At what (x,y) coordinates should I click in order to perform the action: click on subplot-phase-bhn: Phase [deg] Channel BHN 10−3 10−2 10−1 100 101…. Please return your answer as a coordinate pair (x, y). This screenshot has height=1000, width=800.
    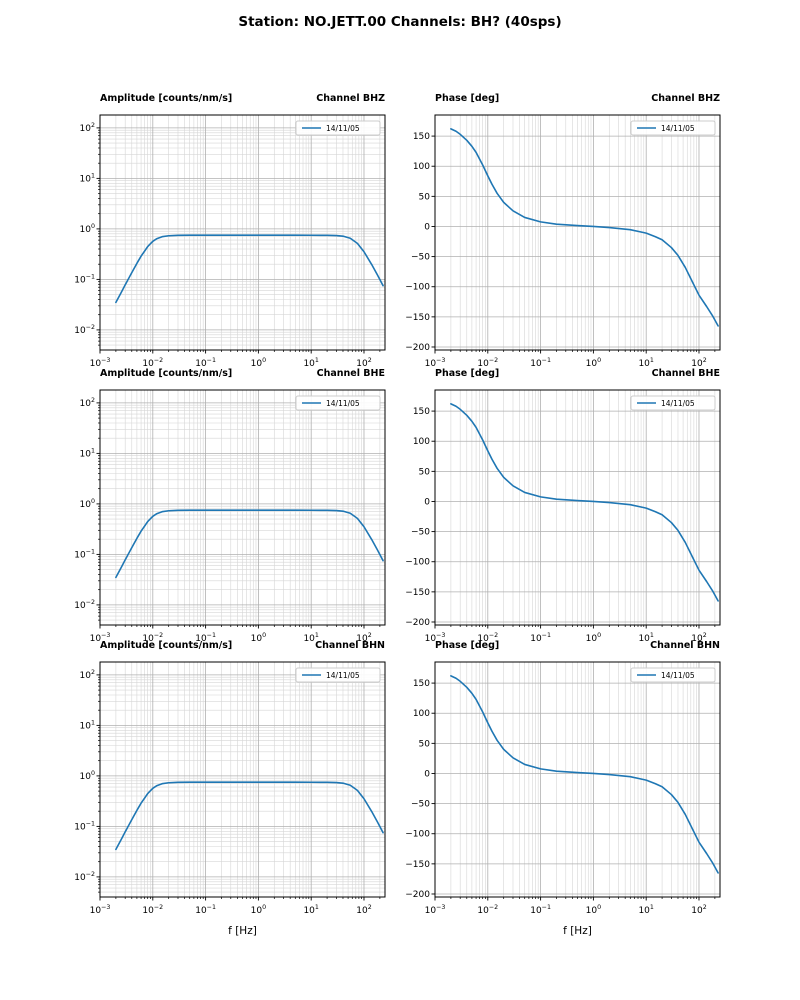
    Looking at the image, I should click on (557, 795).